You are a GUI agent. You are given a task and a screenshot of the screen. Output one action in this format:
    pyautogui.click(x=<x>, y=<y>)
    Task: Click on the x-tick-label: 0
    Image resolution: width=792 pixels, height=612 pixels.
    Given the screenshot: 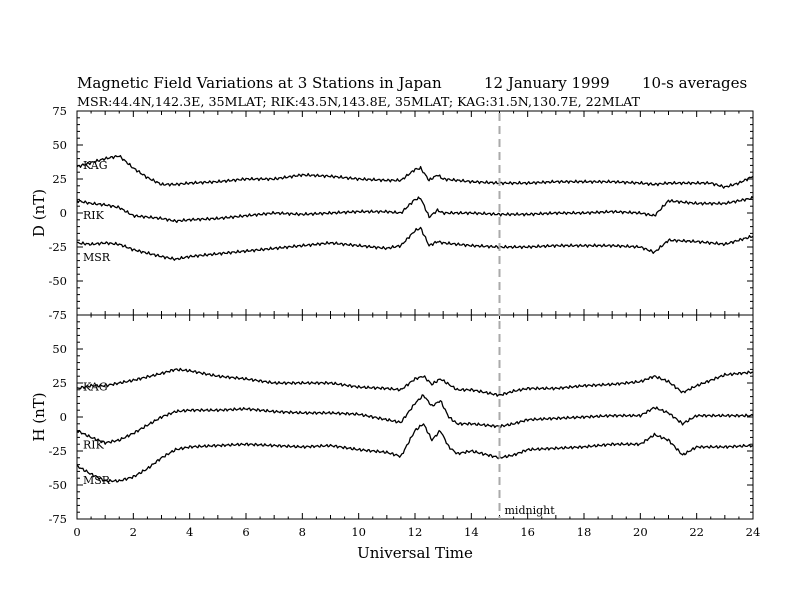 What is the action you would take?
    pyautogui.click(x=76, y=532)
    